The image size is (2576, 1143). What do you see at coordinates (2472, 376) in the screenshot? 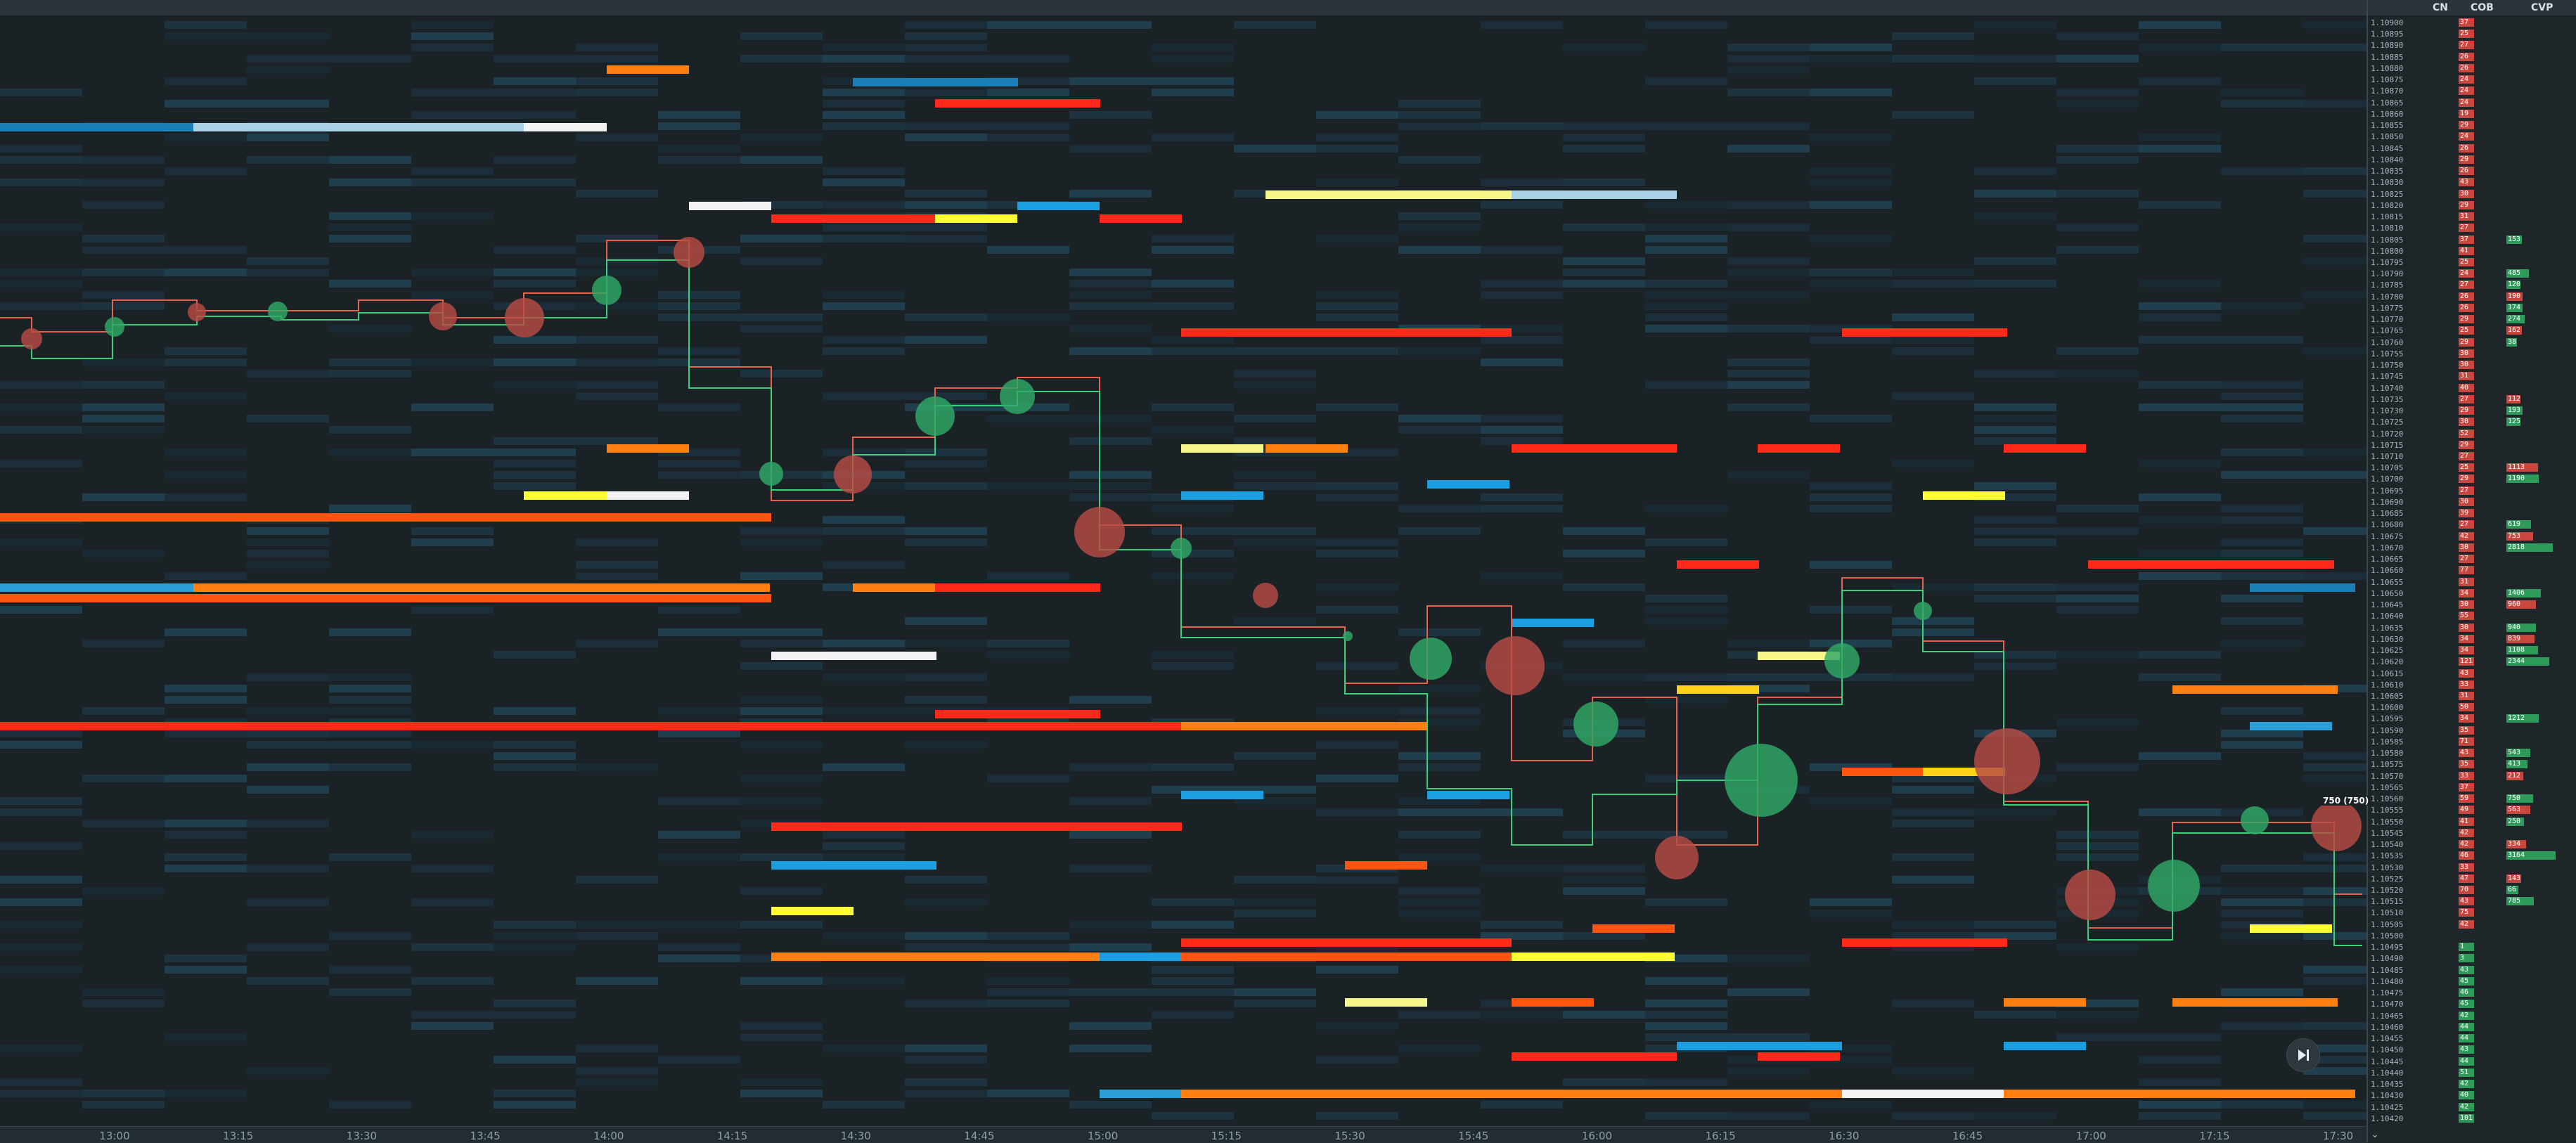
I see `ladder-row: 1.10745 31` at bounding box center [2472, 376].